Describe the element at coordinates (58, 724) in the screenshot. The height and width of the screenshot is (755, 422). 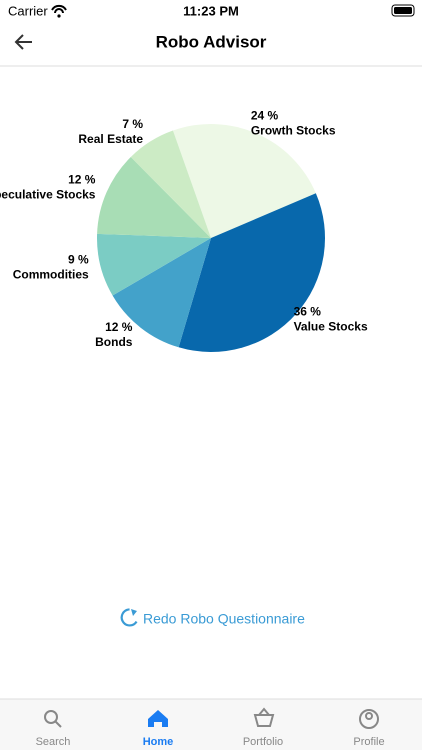
I see `search-icon-handle` at that location.